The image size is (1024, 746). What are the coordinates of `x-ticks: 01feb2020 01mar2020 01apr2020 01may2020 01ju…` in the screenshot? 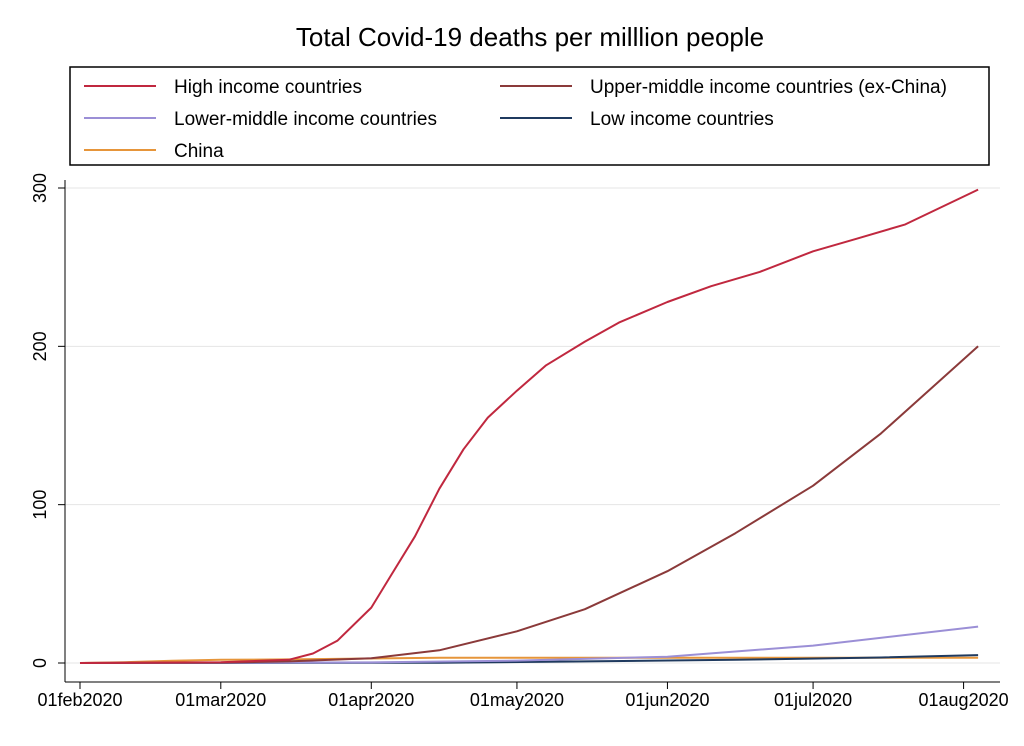 It's located at (523, 696).